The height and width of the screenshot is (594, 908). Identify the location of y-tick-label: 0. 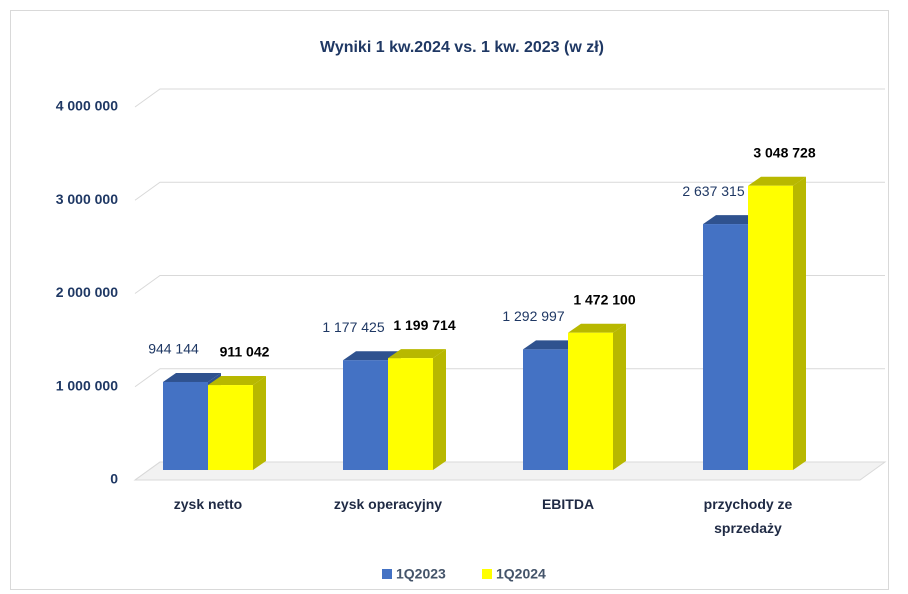
(114, 479).